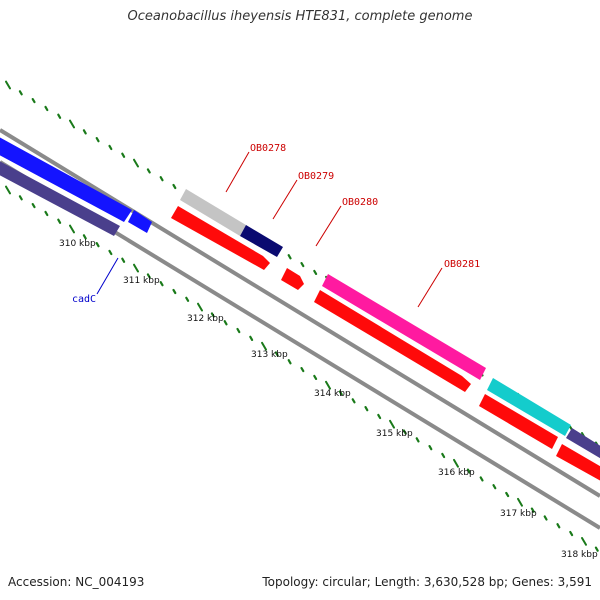 Image resolution: width=600 pixels, height=600 pixels. I want to click on ob0281-leader, so click(430, 287).